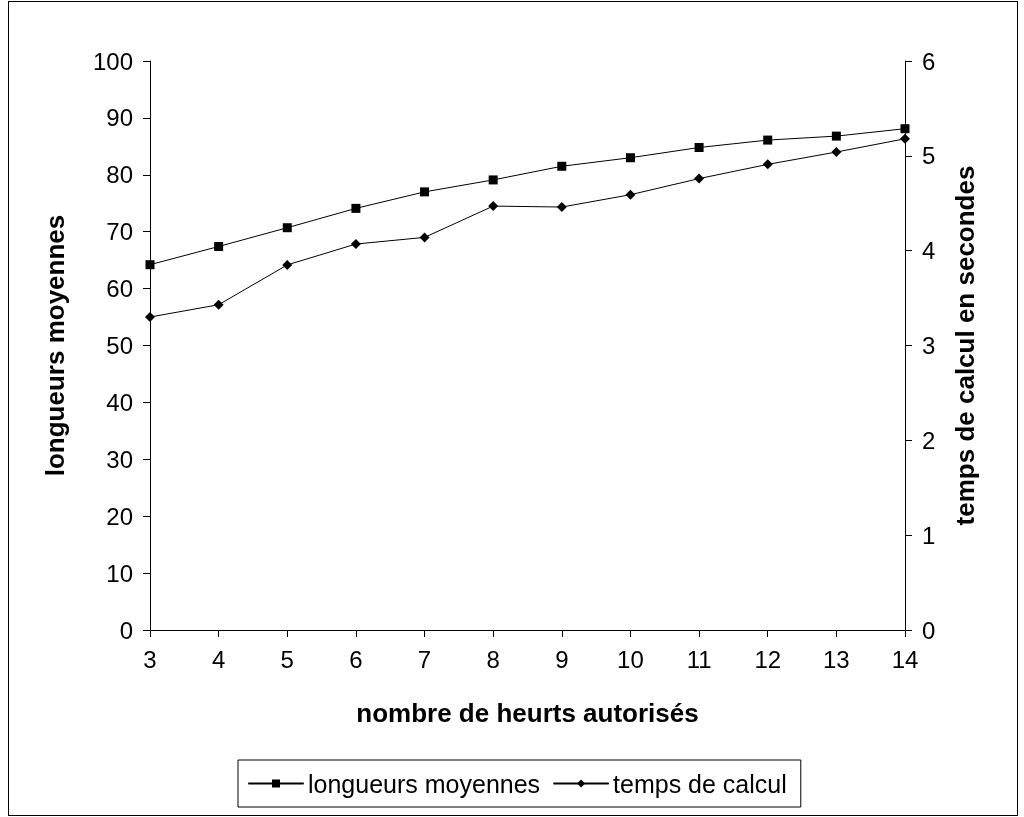 The height and width of the screenshot is (817, 1024). Describe the element at coordinates (929, 61) in the screenshot. I see `y2-tick-label: 6` at that location.